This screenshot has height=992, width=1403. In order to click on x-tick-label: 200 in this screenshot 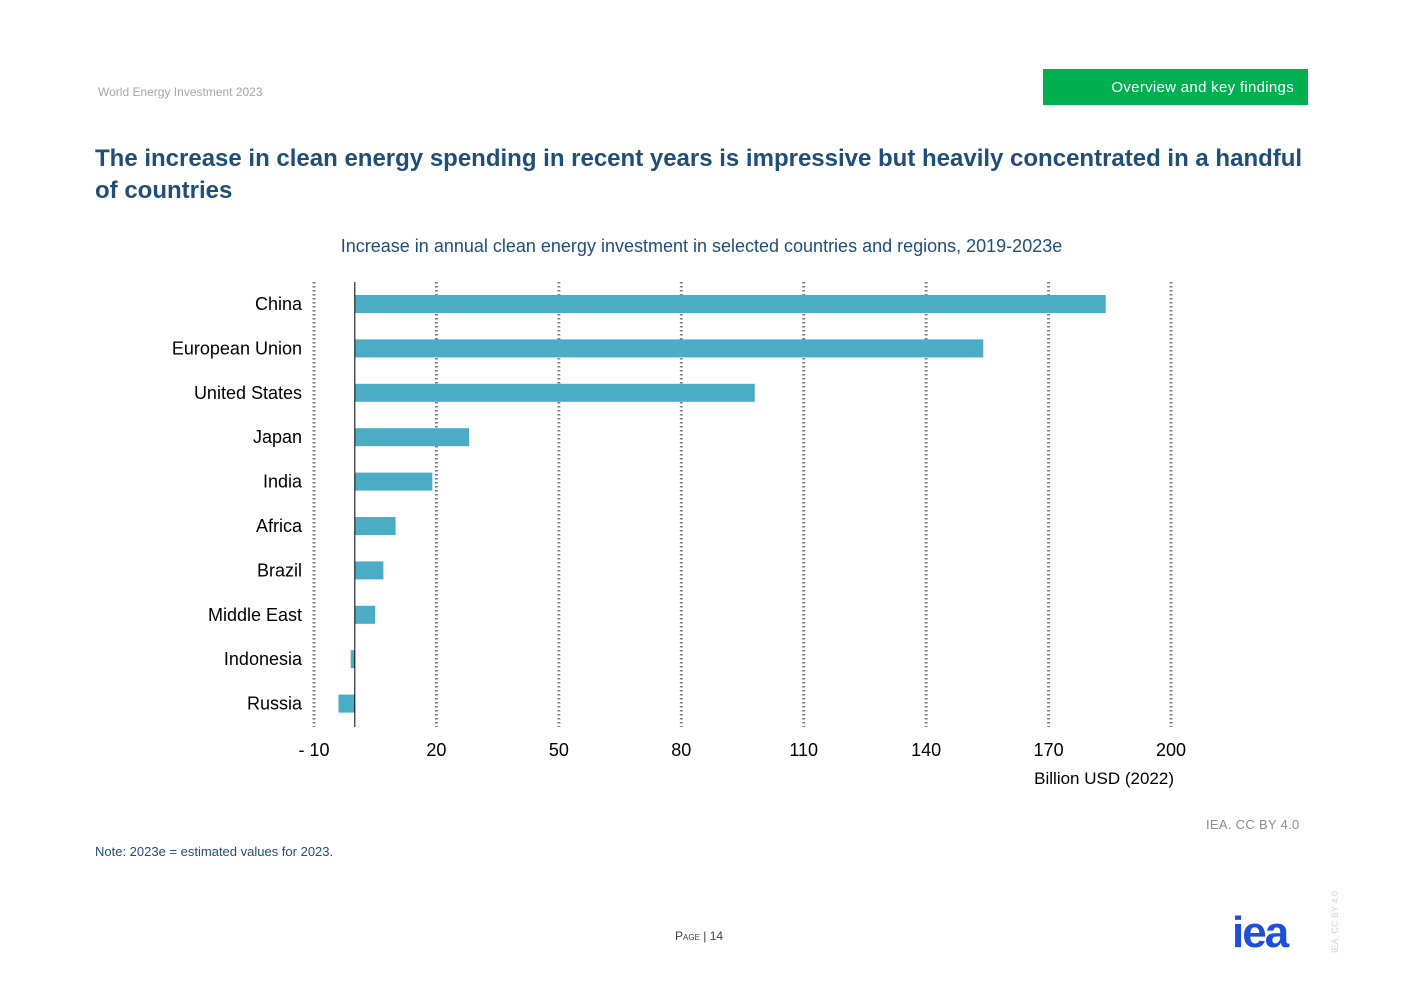, I will do `click(1171, 750)`.